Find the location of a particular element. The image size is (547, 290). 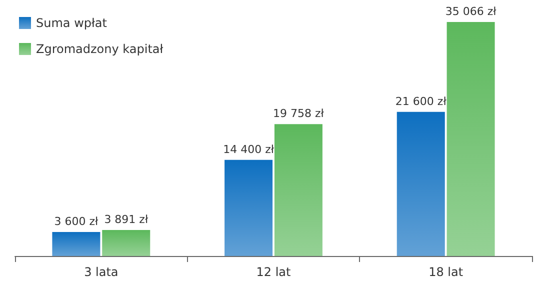

data-label: 21 600 zł is located at coordinates (421, 101).